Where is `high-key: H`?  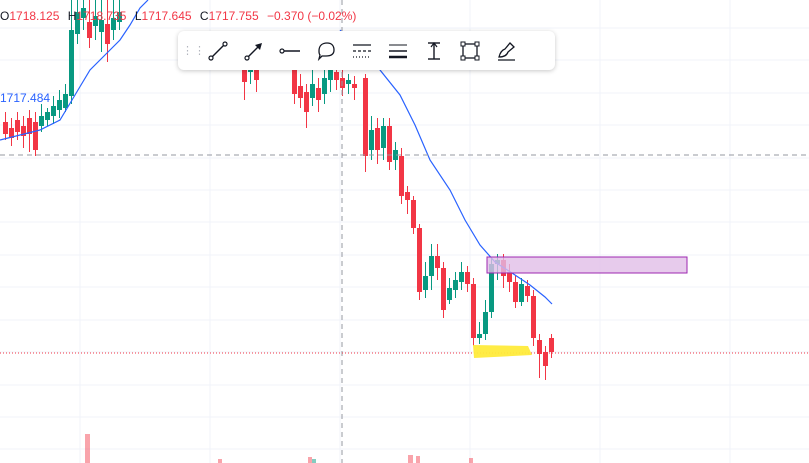 high-key: H is located at coordinates (72, 16).